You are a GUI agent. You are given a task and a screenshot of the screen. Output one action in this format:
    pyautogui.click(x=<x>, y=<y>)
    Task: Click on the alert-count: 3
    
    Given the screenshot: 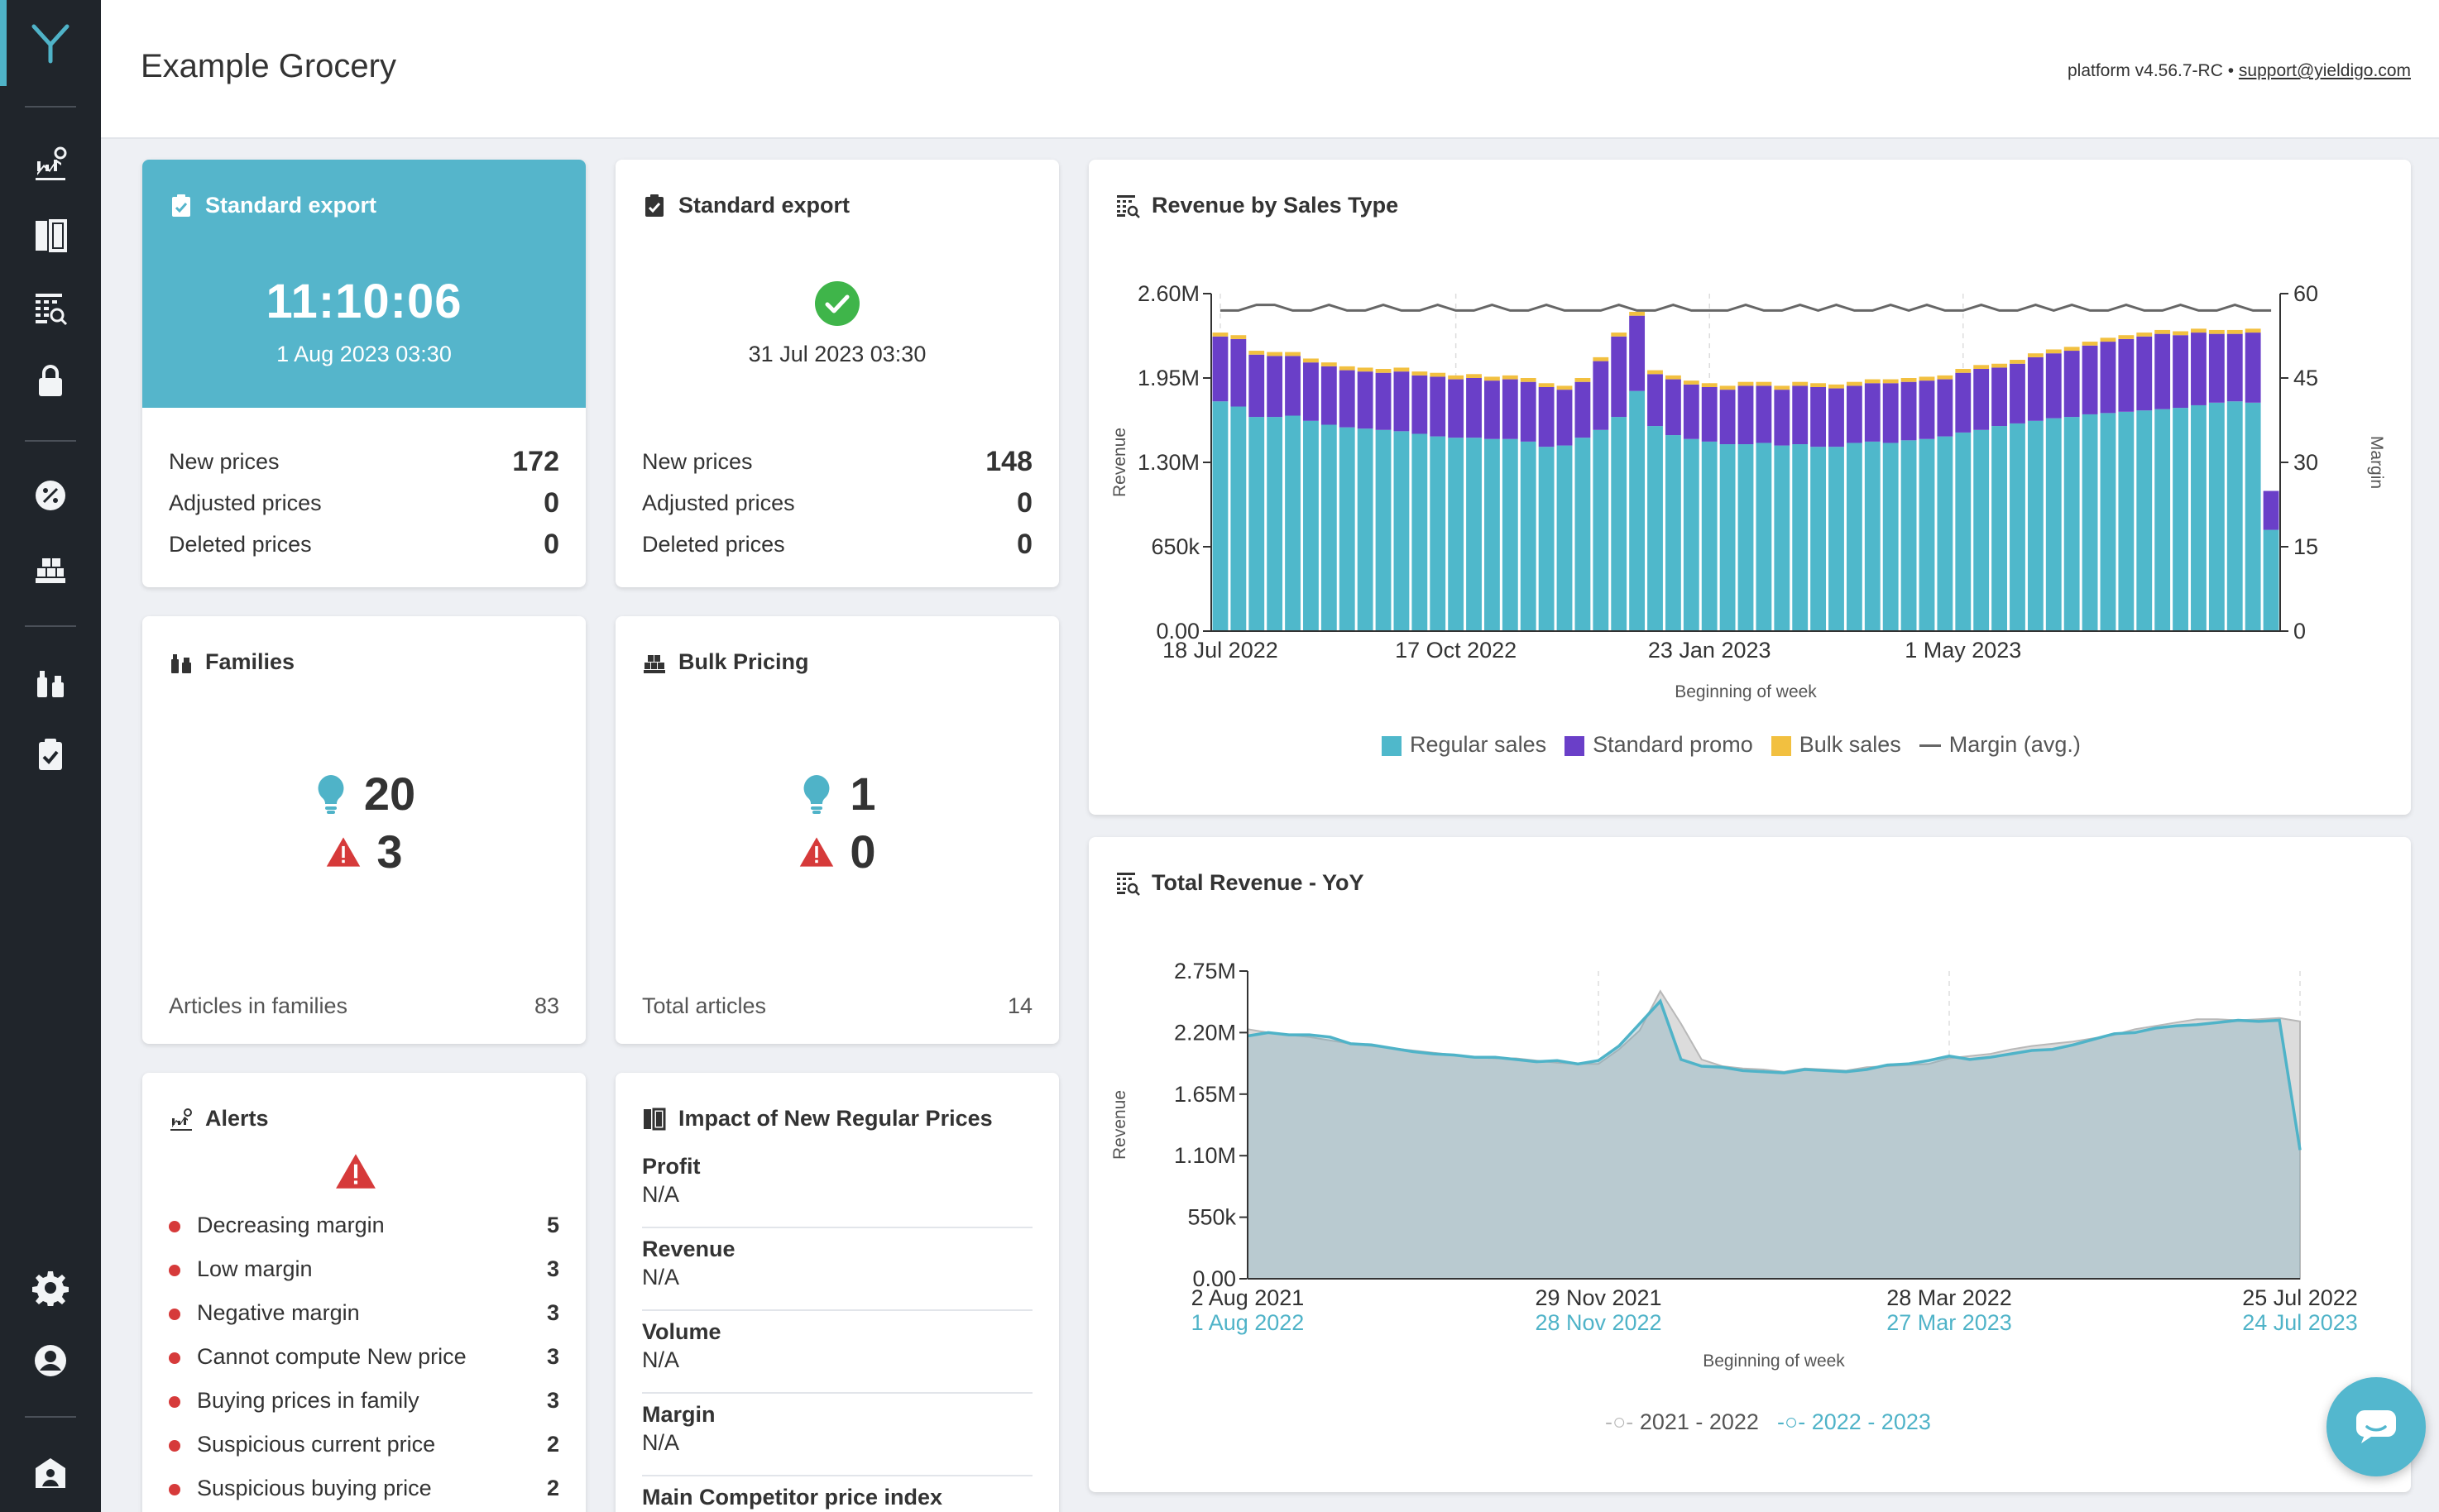 What is the action you would take?
    pyautogui.click(x=552, y=1400)
    